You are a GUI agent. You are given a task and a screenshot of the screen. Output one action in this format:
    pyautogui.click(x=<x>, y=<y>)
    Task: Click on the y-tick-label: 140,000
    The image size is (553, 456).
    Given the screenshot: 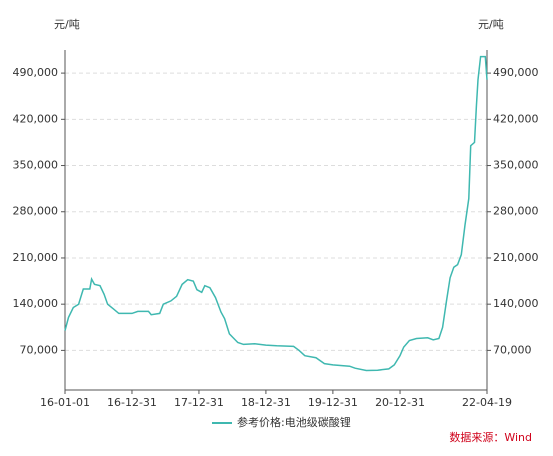 What is the action you would take?
    pyautogui.click(x=36, y=303)
    